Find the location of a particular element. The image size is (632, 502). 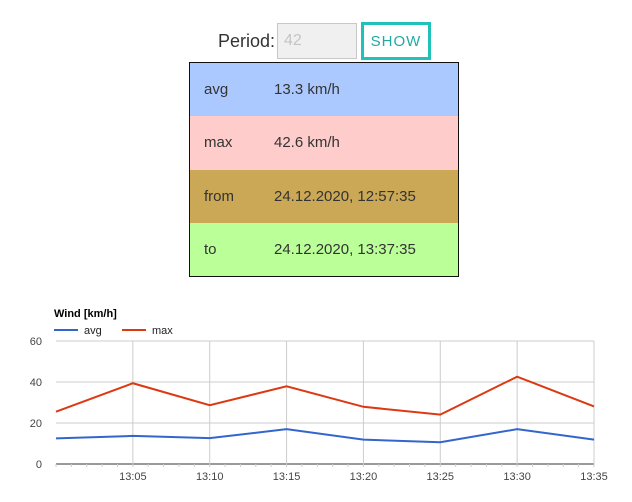

x-tick-label: 13:30 is located at coordinates (517, 477).